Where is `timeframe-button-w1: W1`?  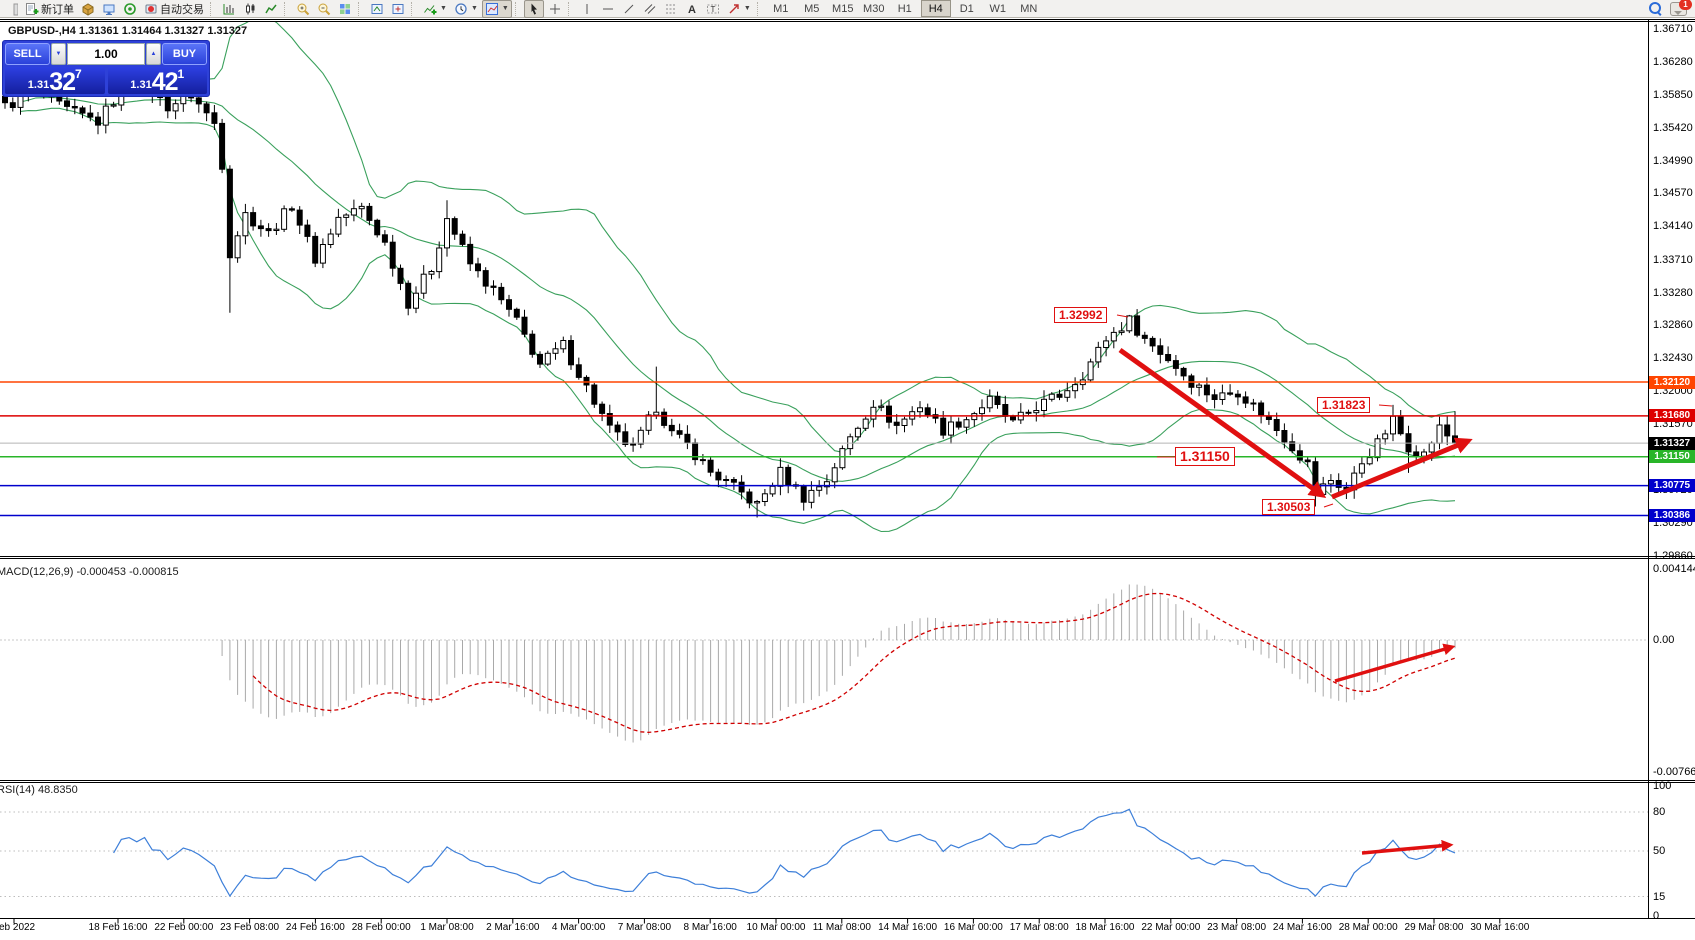
timeframe-button-w1: W1 is located at coordinates (998, 8).